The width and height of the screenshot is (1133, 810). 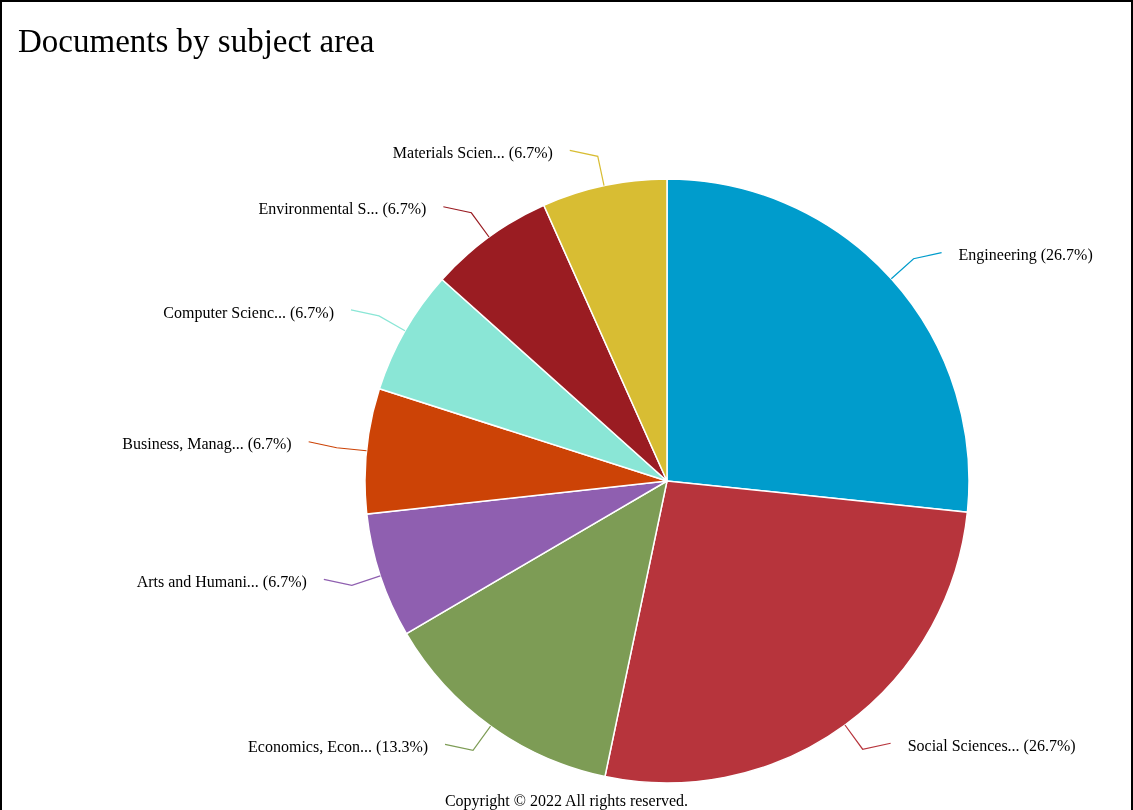 What do you see at coordinates (221, 582) in the screenshot?
I see `slice-label: Arts and Humani... (6.7%)` at bounding box center [221, 582].